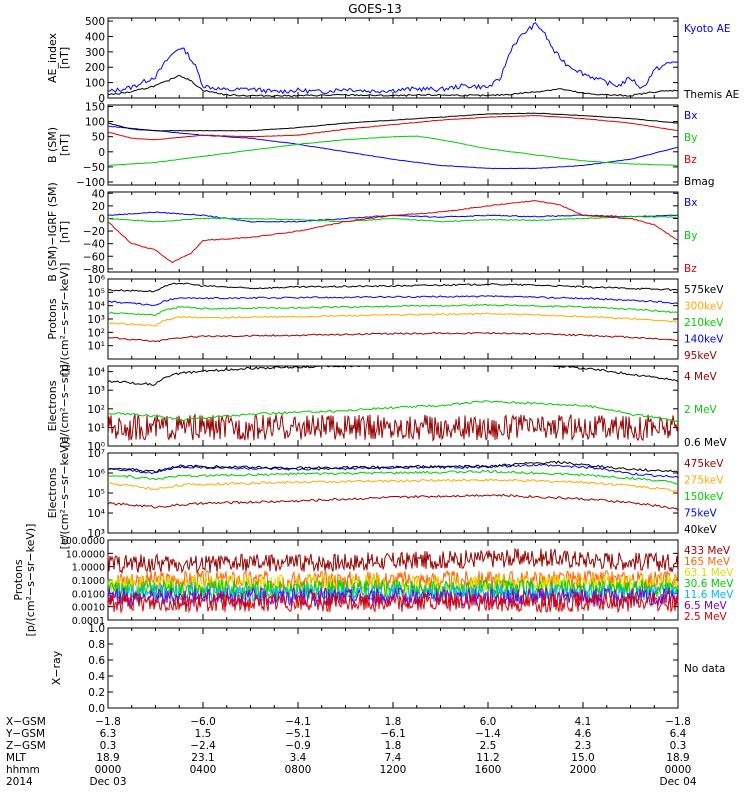 The height and width of the screenshot is (800, 750). Describe the element at coordinates (393, 467) in the screenshot. I see `series-40kev` at that location.